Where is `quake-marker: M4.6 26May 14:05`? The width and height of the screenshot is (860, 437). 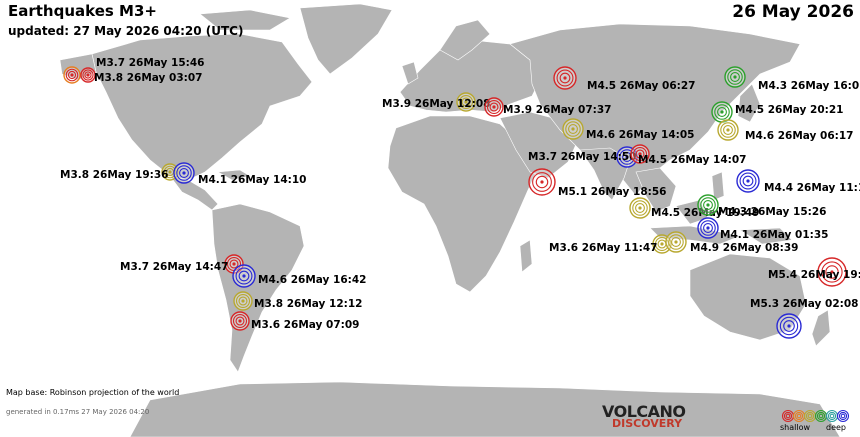
quake-marker: M4.6 26May 14:05 is located at coordinates (628, 129).